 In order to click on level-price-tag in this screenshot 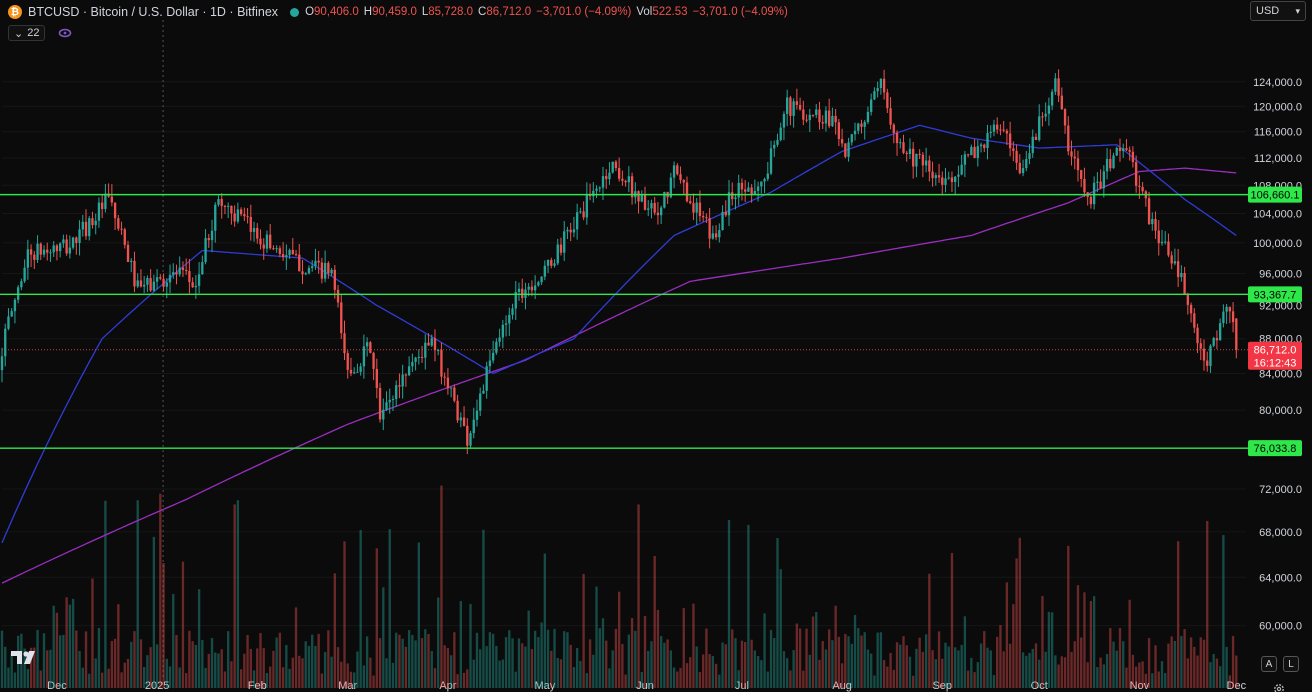, I will do `click(1275, 294)`.